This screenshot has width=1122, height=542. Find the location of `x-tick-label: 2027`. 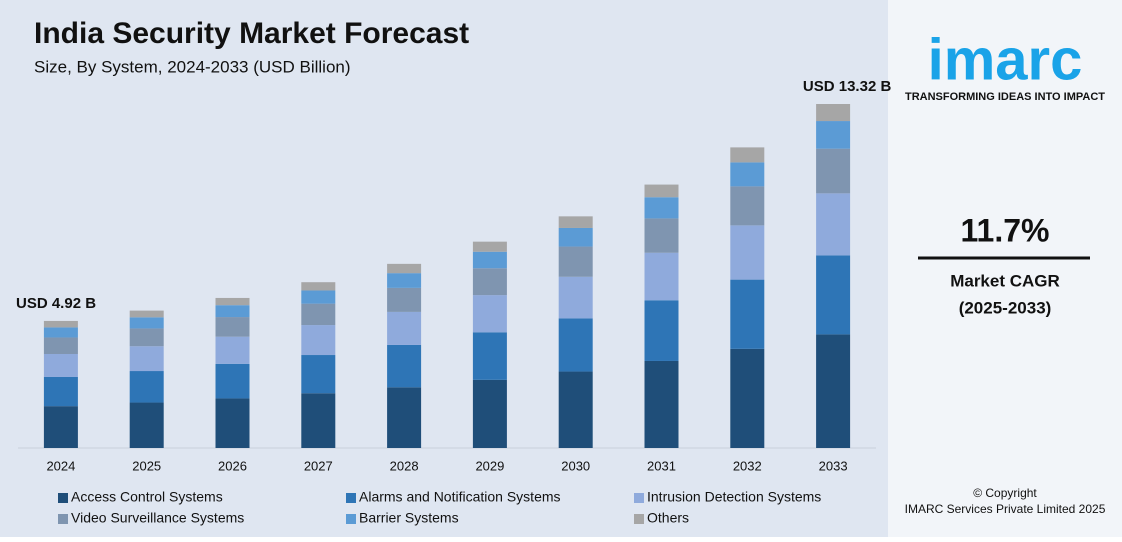

x-tick-label: 2027 is located at coordinates (318, 465).